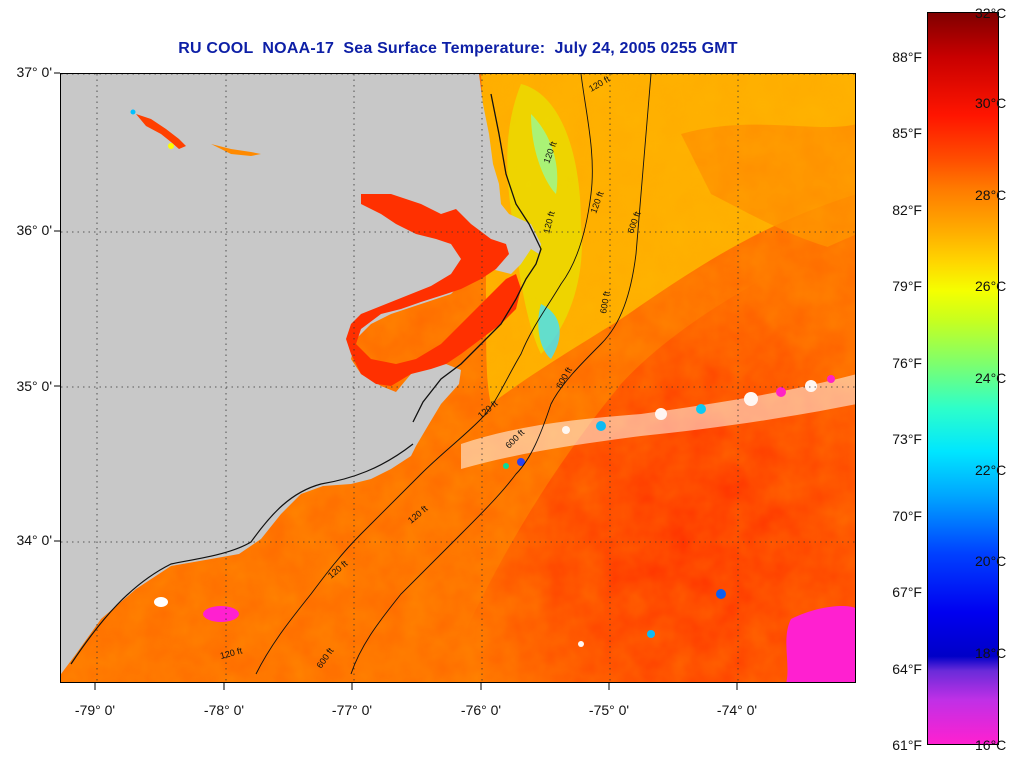  I want to click on lon-label-77: -77° 0', so click(352, 710).